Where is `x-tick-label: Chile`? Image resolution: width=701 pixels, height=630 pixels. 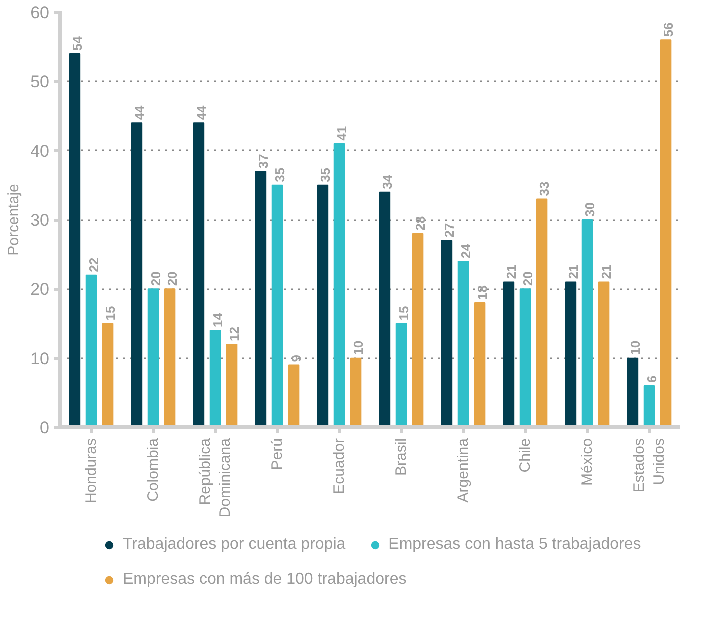 x-tick-label: Chile is located at coordinates (525, 455).